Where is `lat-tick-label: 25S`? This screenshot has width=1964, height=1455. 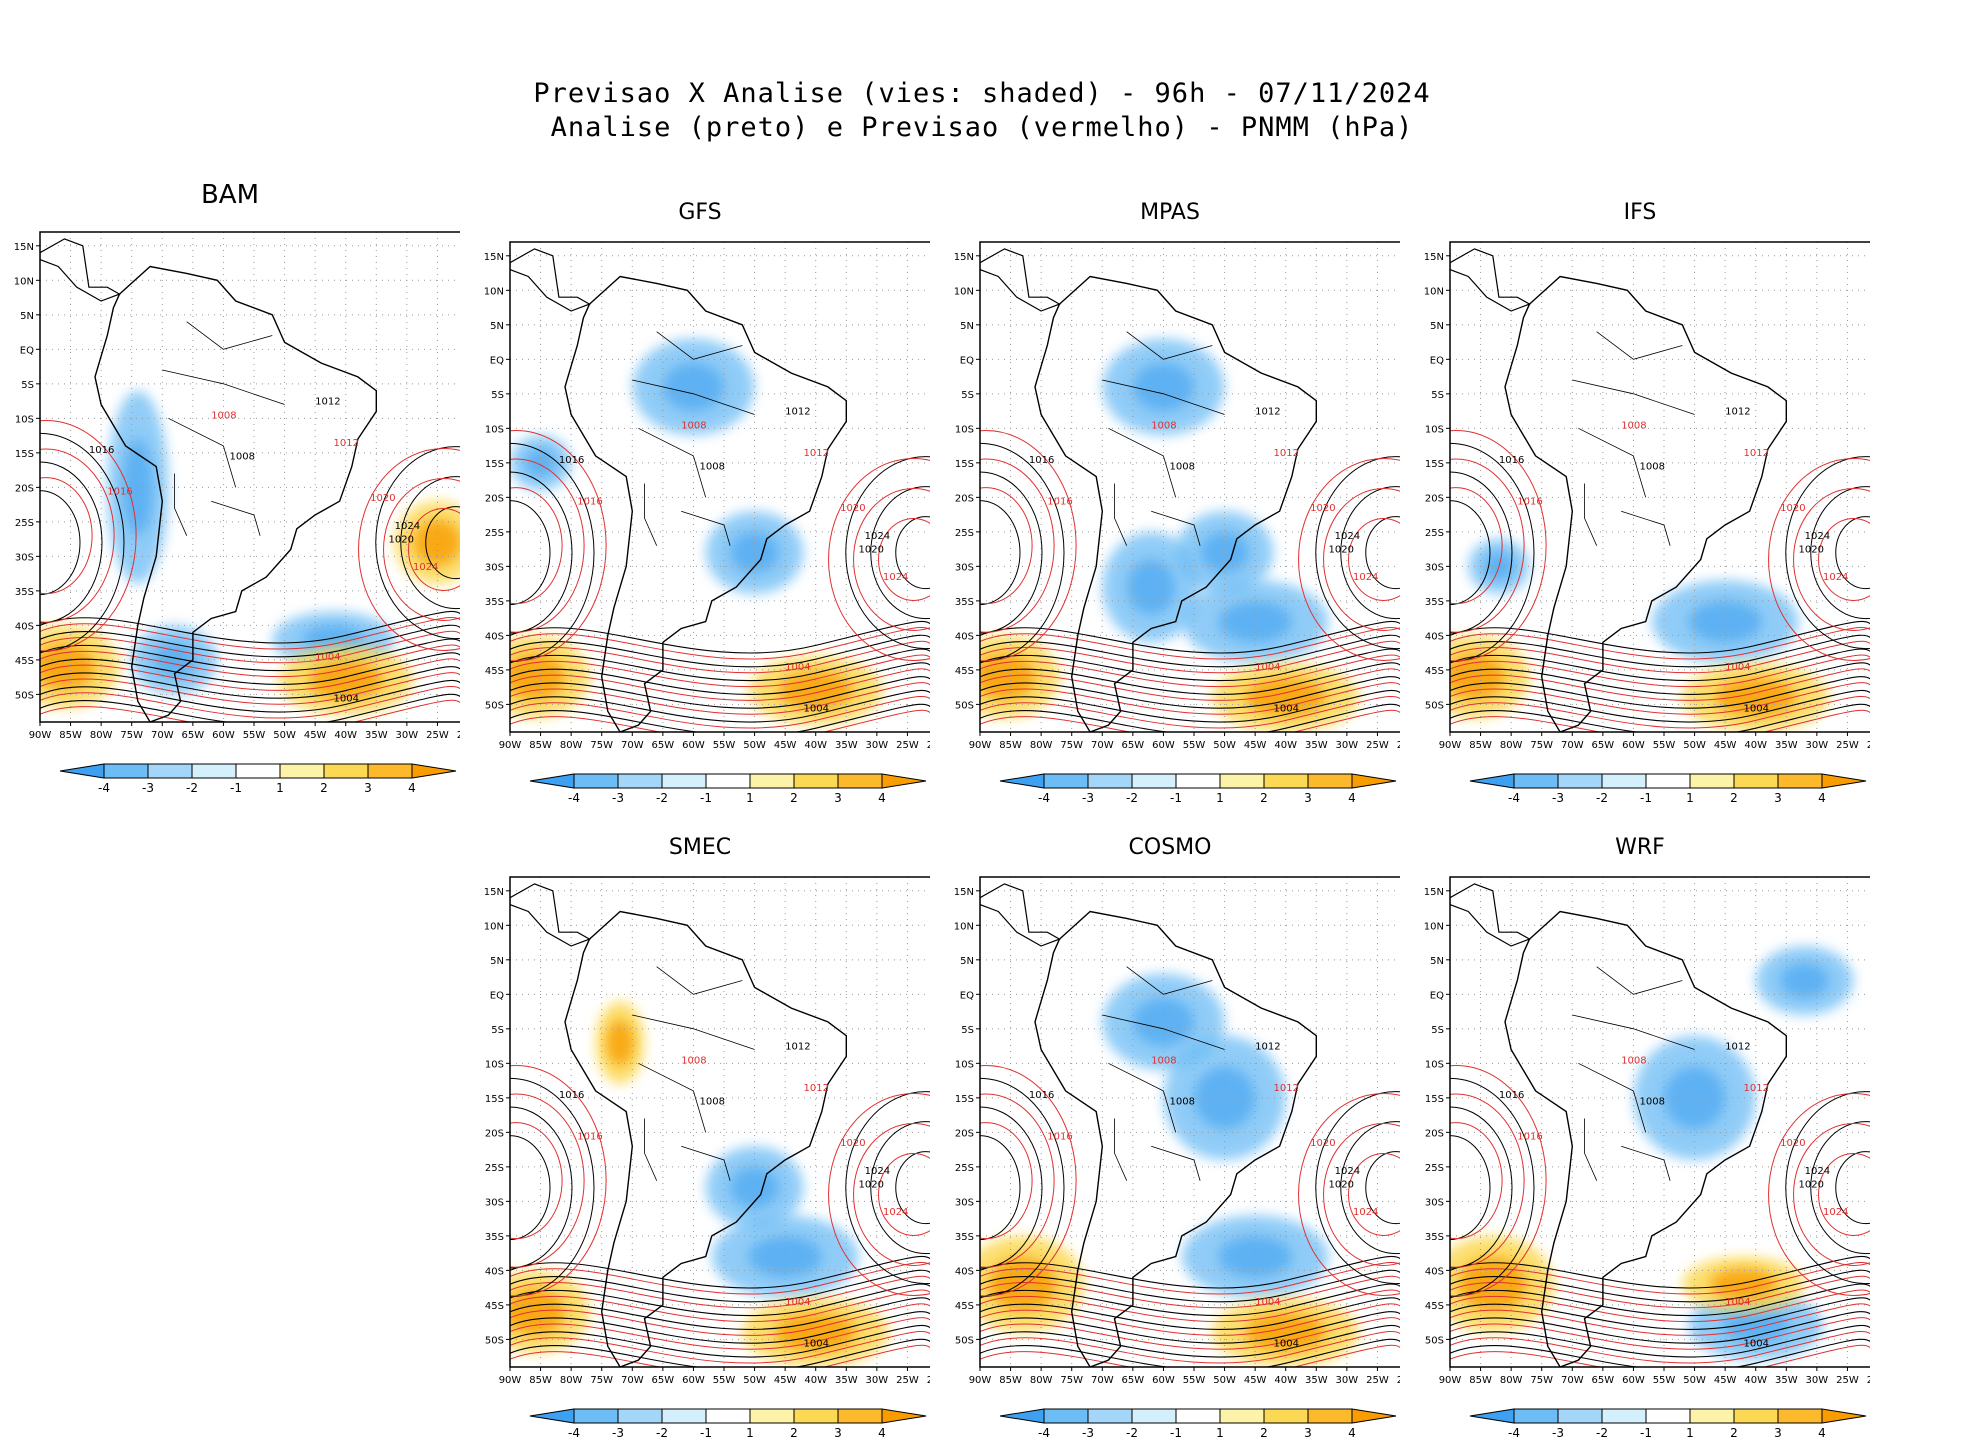 lat-tick-label: 25S is located at coordinates (964, 533).